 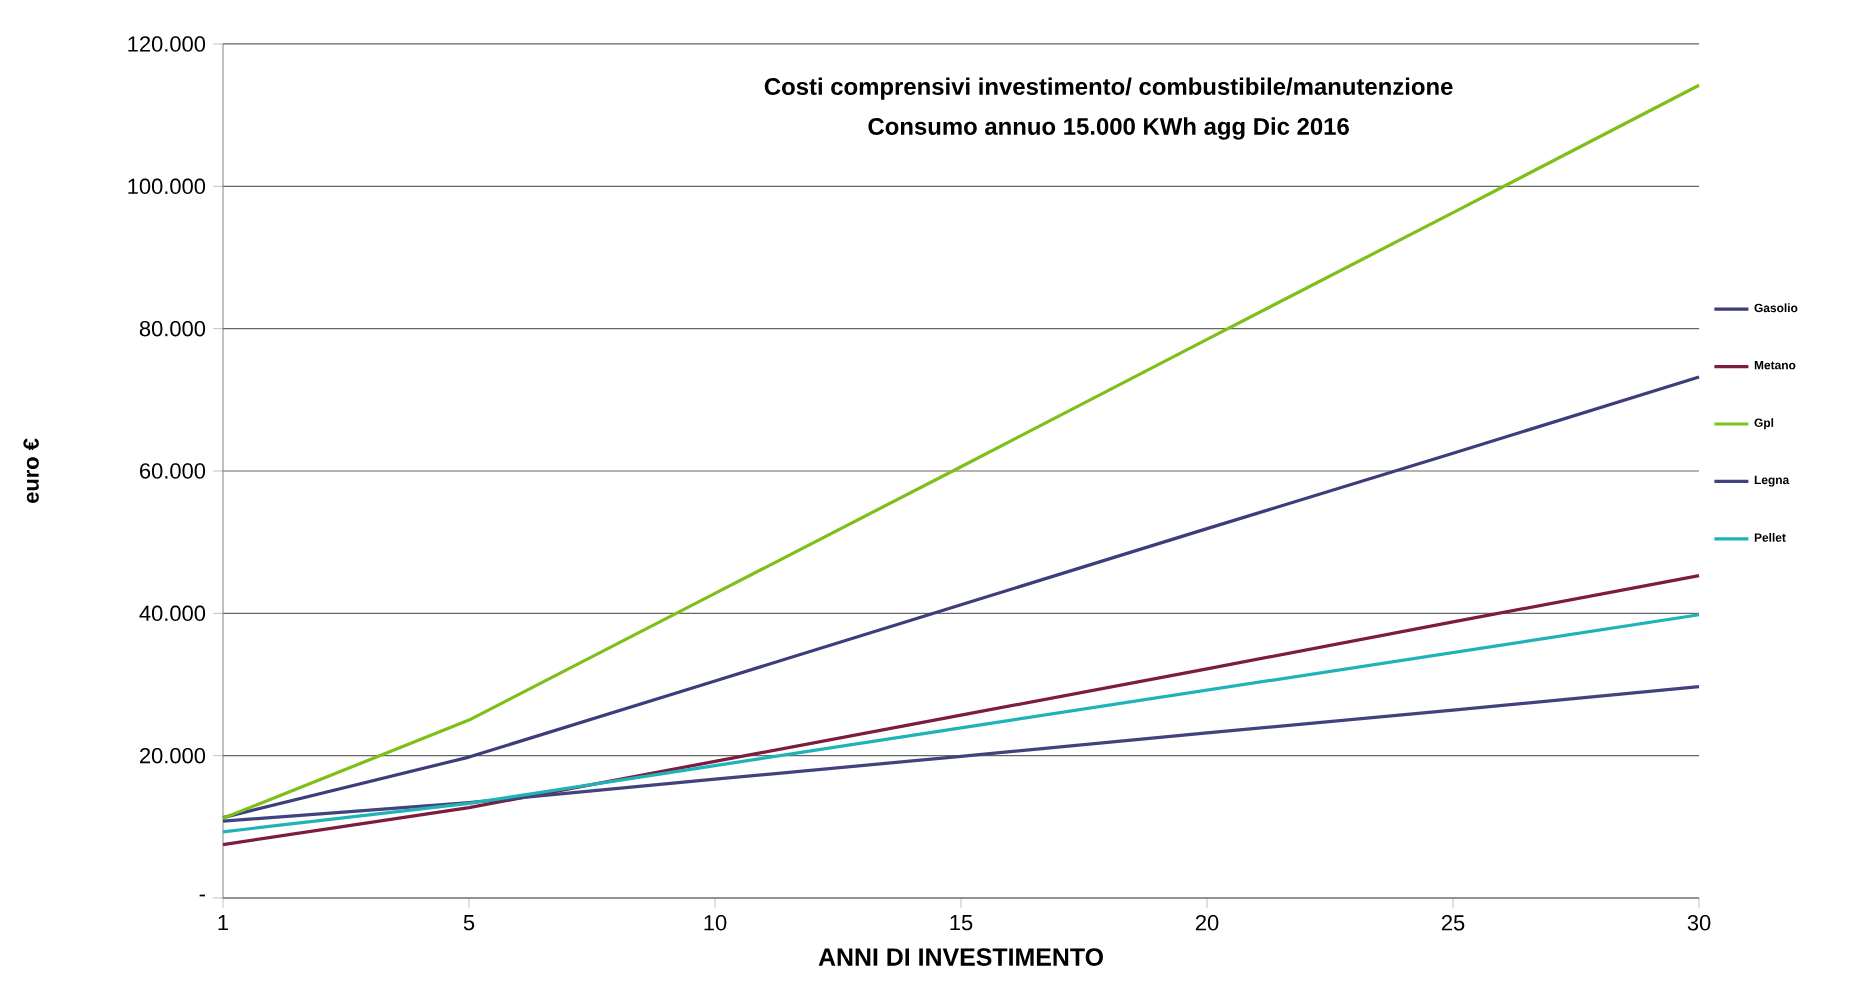 What do you see at coordinates (960, 957) in the screenshot?
I see `x-axis-title: ANNI DI INVESTIMENTO` at bounding box center [960, 957].